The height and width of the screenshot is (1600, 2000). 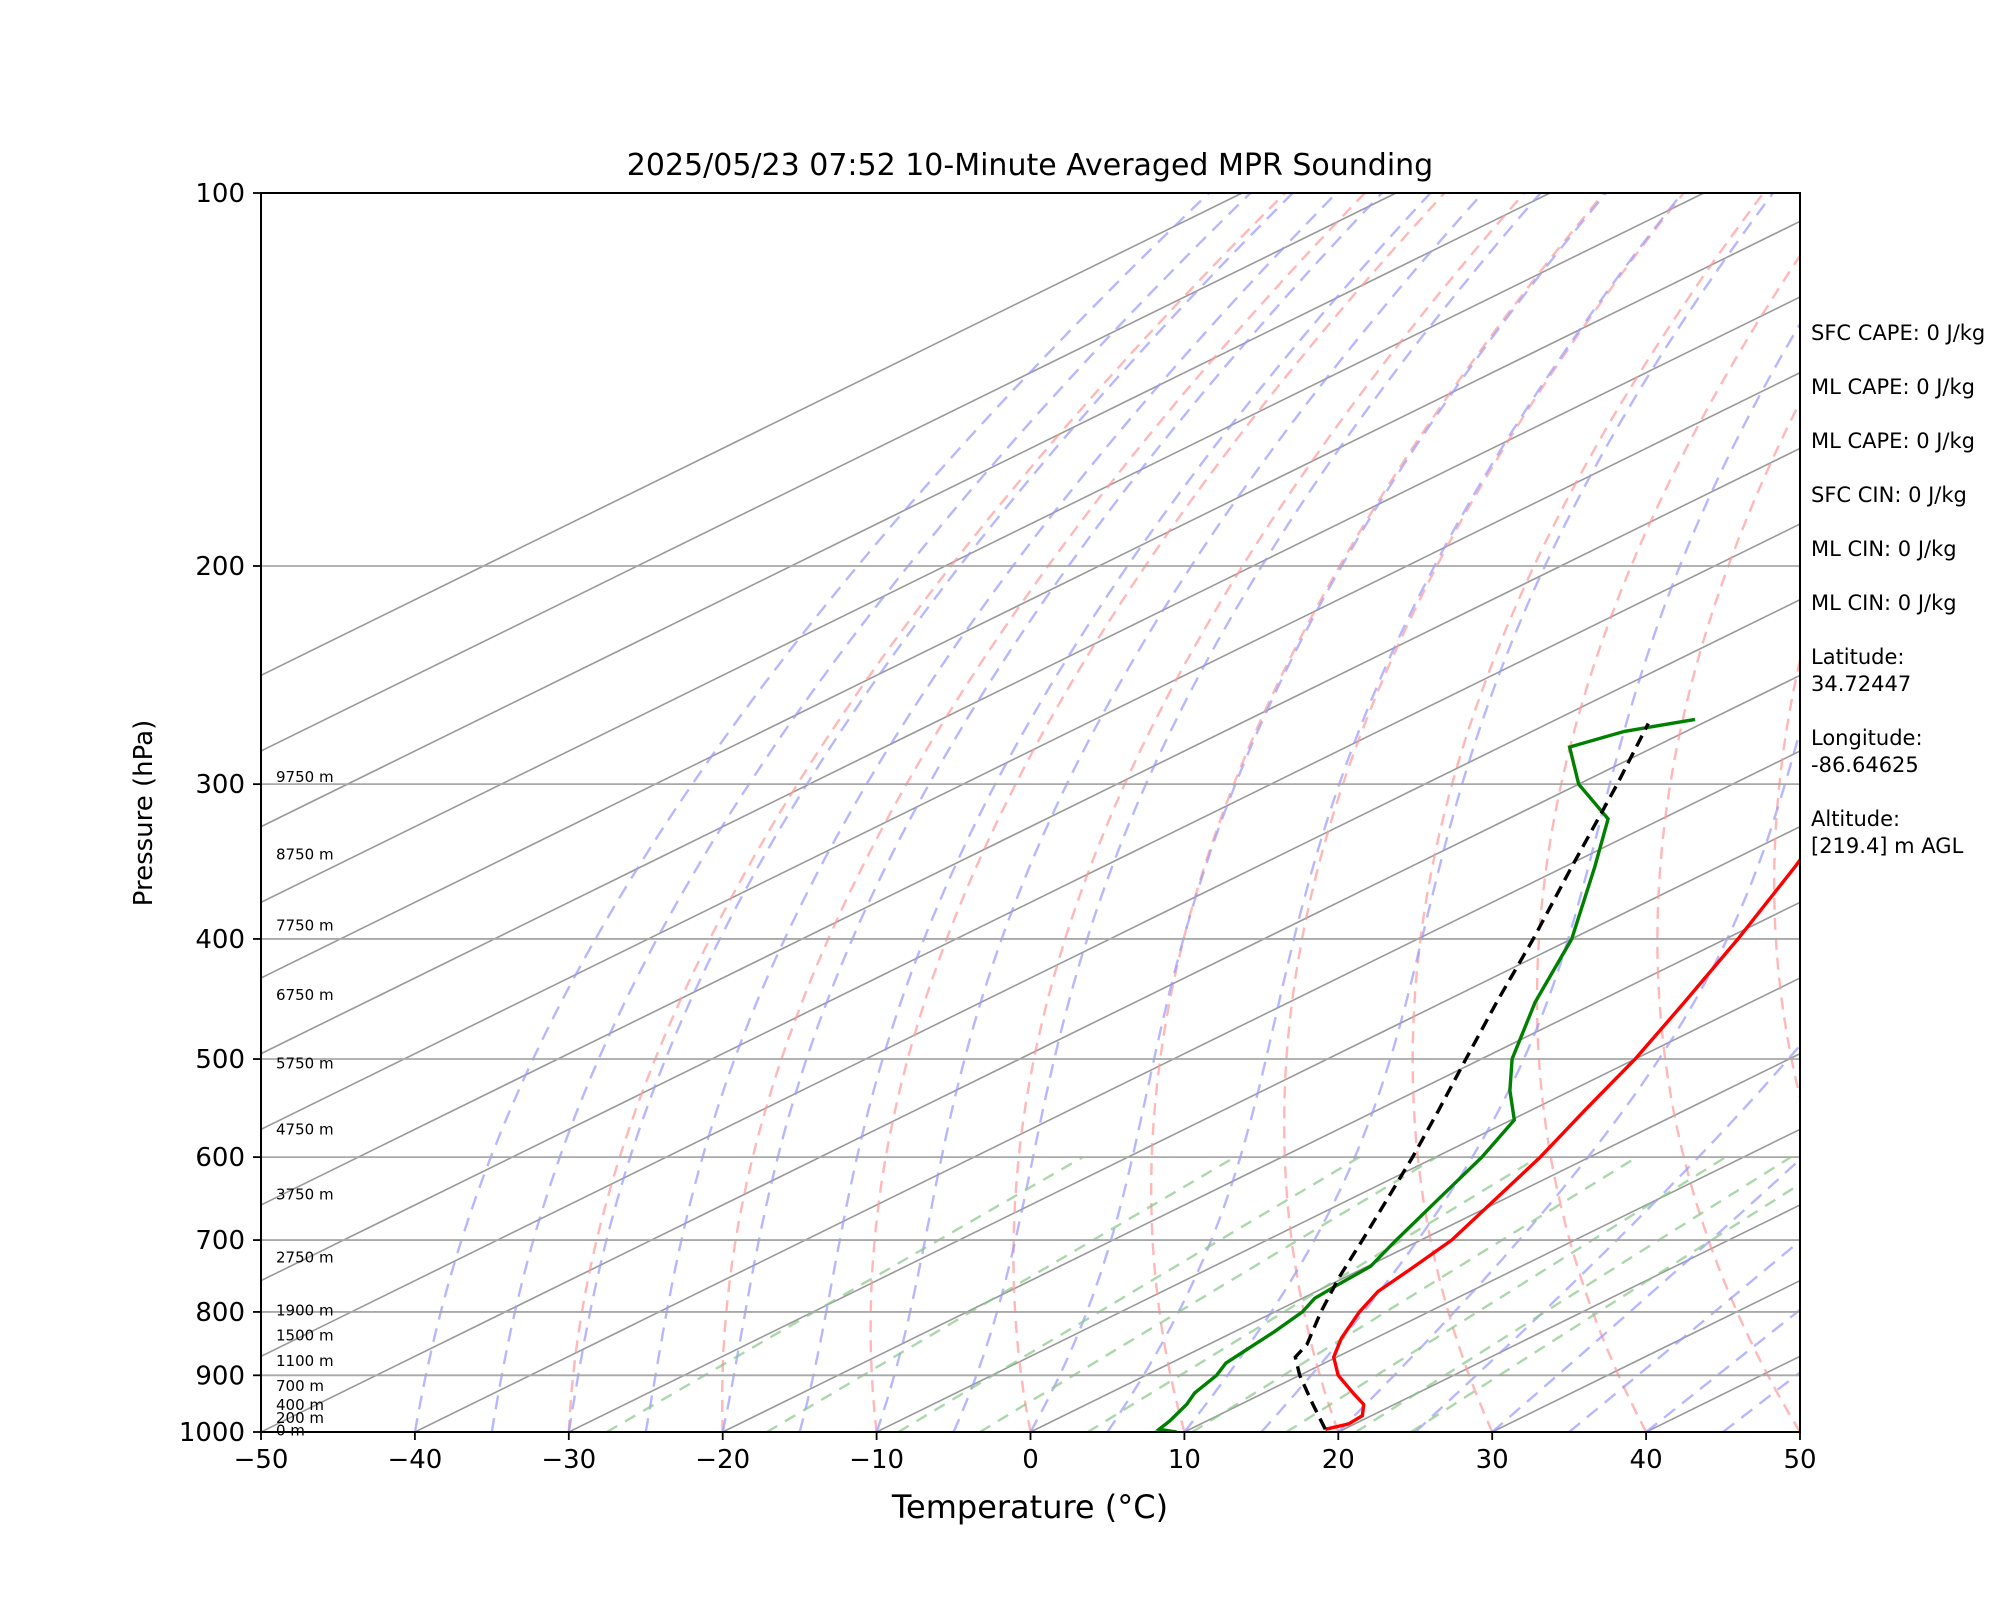 What do you see at coordinates (305, 1361) in the screenshot?
I see `height-label: 1100 m` at bounding box center [305, 1361].